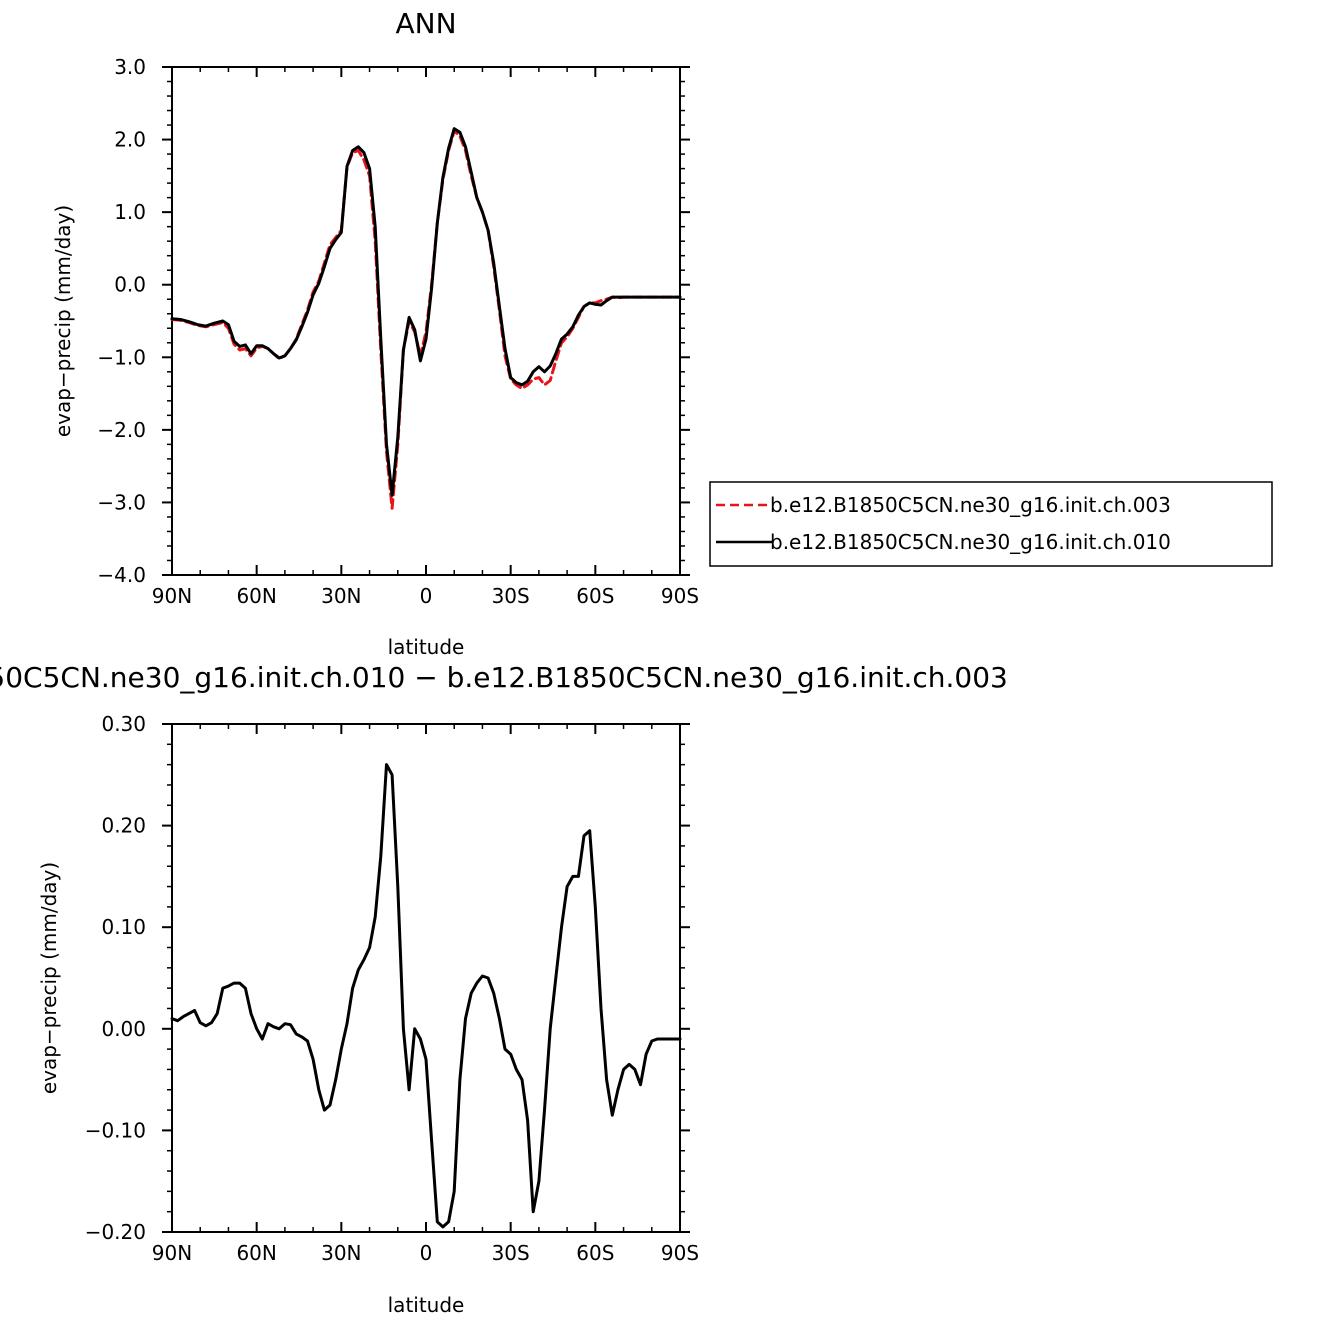  I want to click on bottom-x-tick-label: 90S, so click(680, 1253).